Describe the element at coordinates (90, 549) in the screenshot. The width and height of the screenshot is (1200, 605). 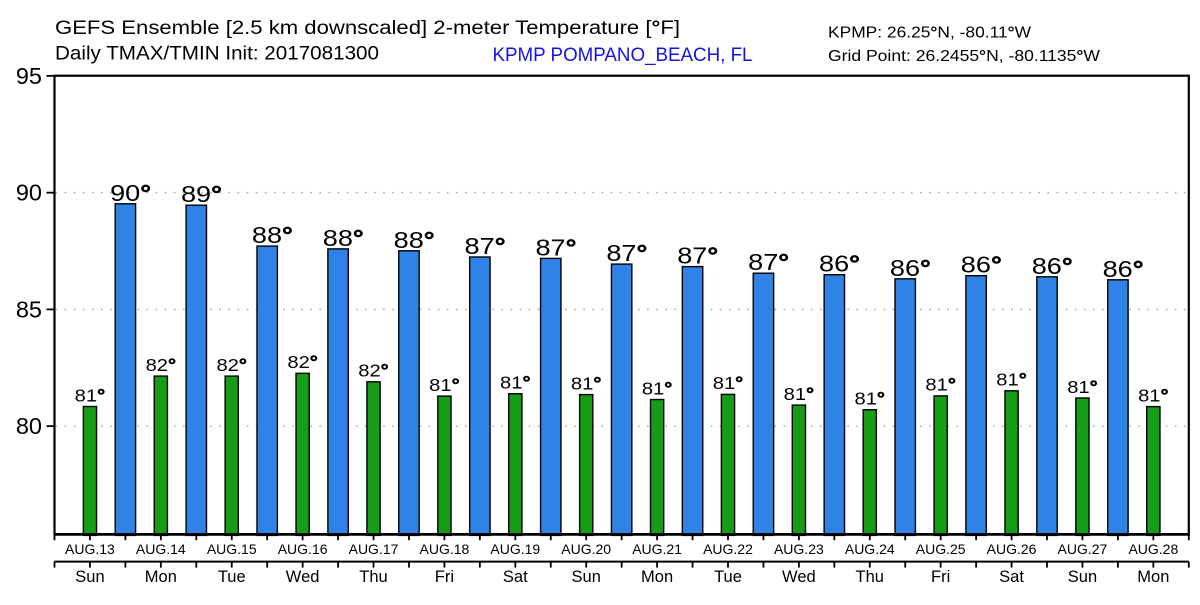
I see `svg-text: AUG.13` at that location.